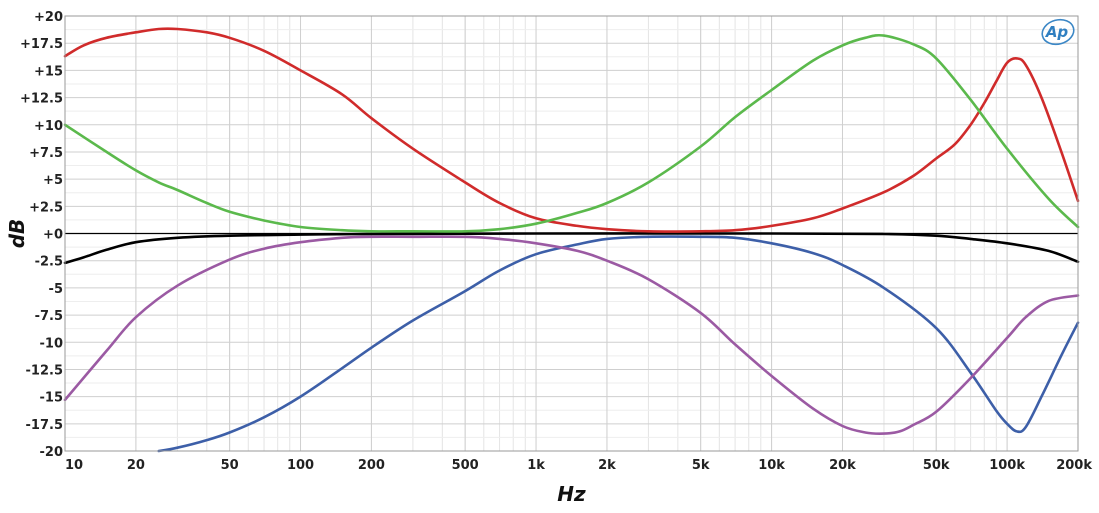 Image resolution: width=1099 pixels, height=513 pixels. Describe the element at coordinates (48, 71) in the screenshot. I see `y-tick-label: +15` at that location.